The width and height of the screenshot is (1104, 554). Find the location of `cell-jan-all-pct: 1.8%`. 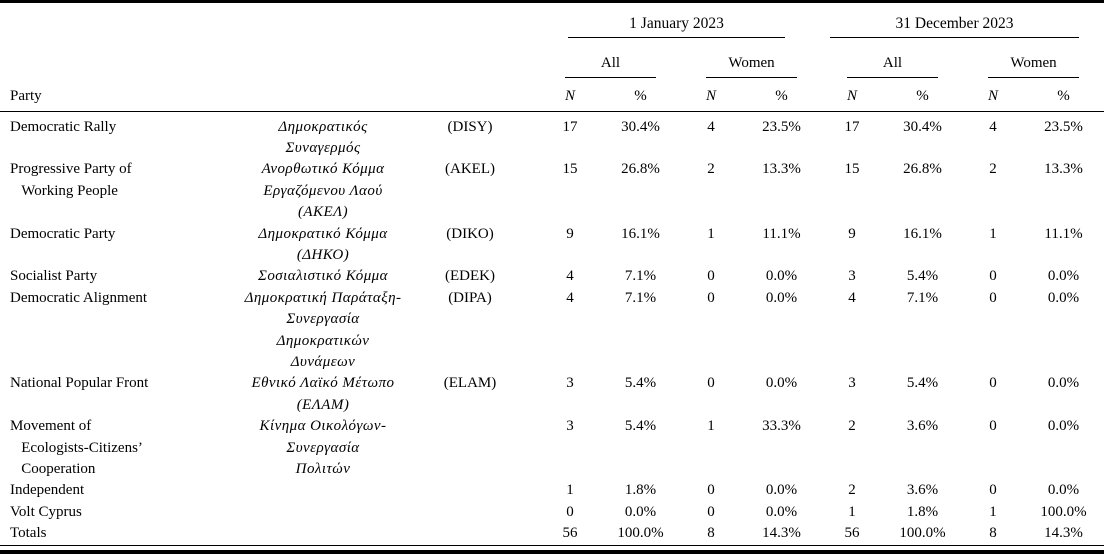

cell-jan-all-pct: 1.8% is located at coordinates (640, 490).